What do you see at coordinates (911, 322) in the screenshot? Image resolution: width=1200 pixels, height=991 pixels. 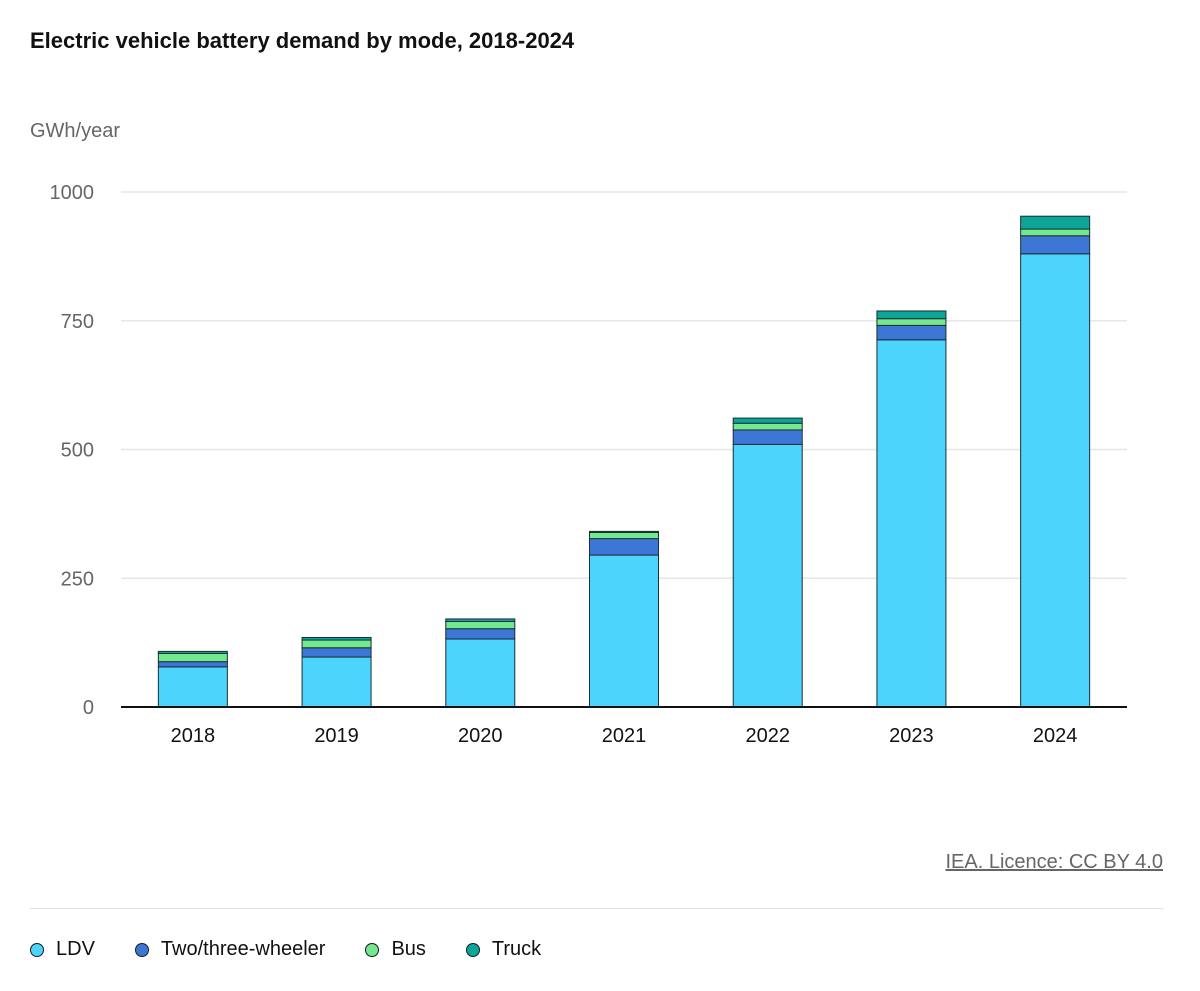 I see `bar-bus-2023` at bounding box center [911, 322].